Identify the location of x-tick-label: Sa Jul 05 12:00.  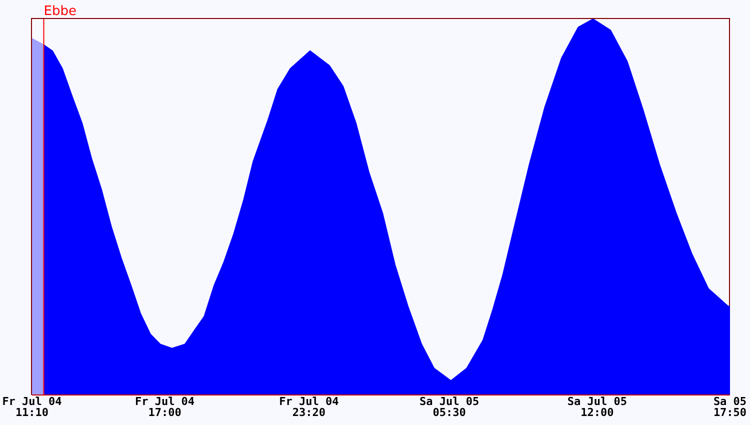
(597, 407).